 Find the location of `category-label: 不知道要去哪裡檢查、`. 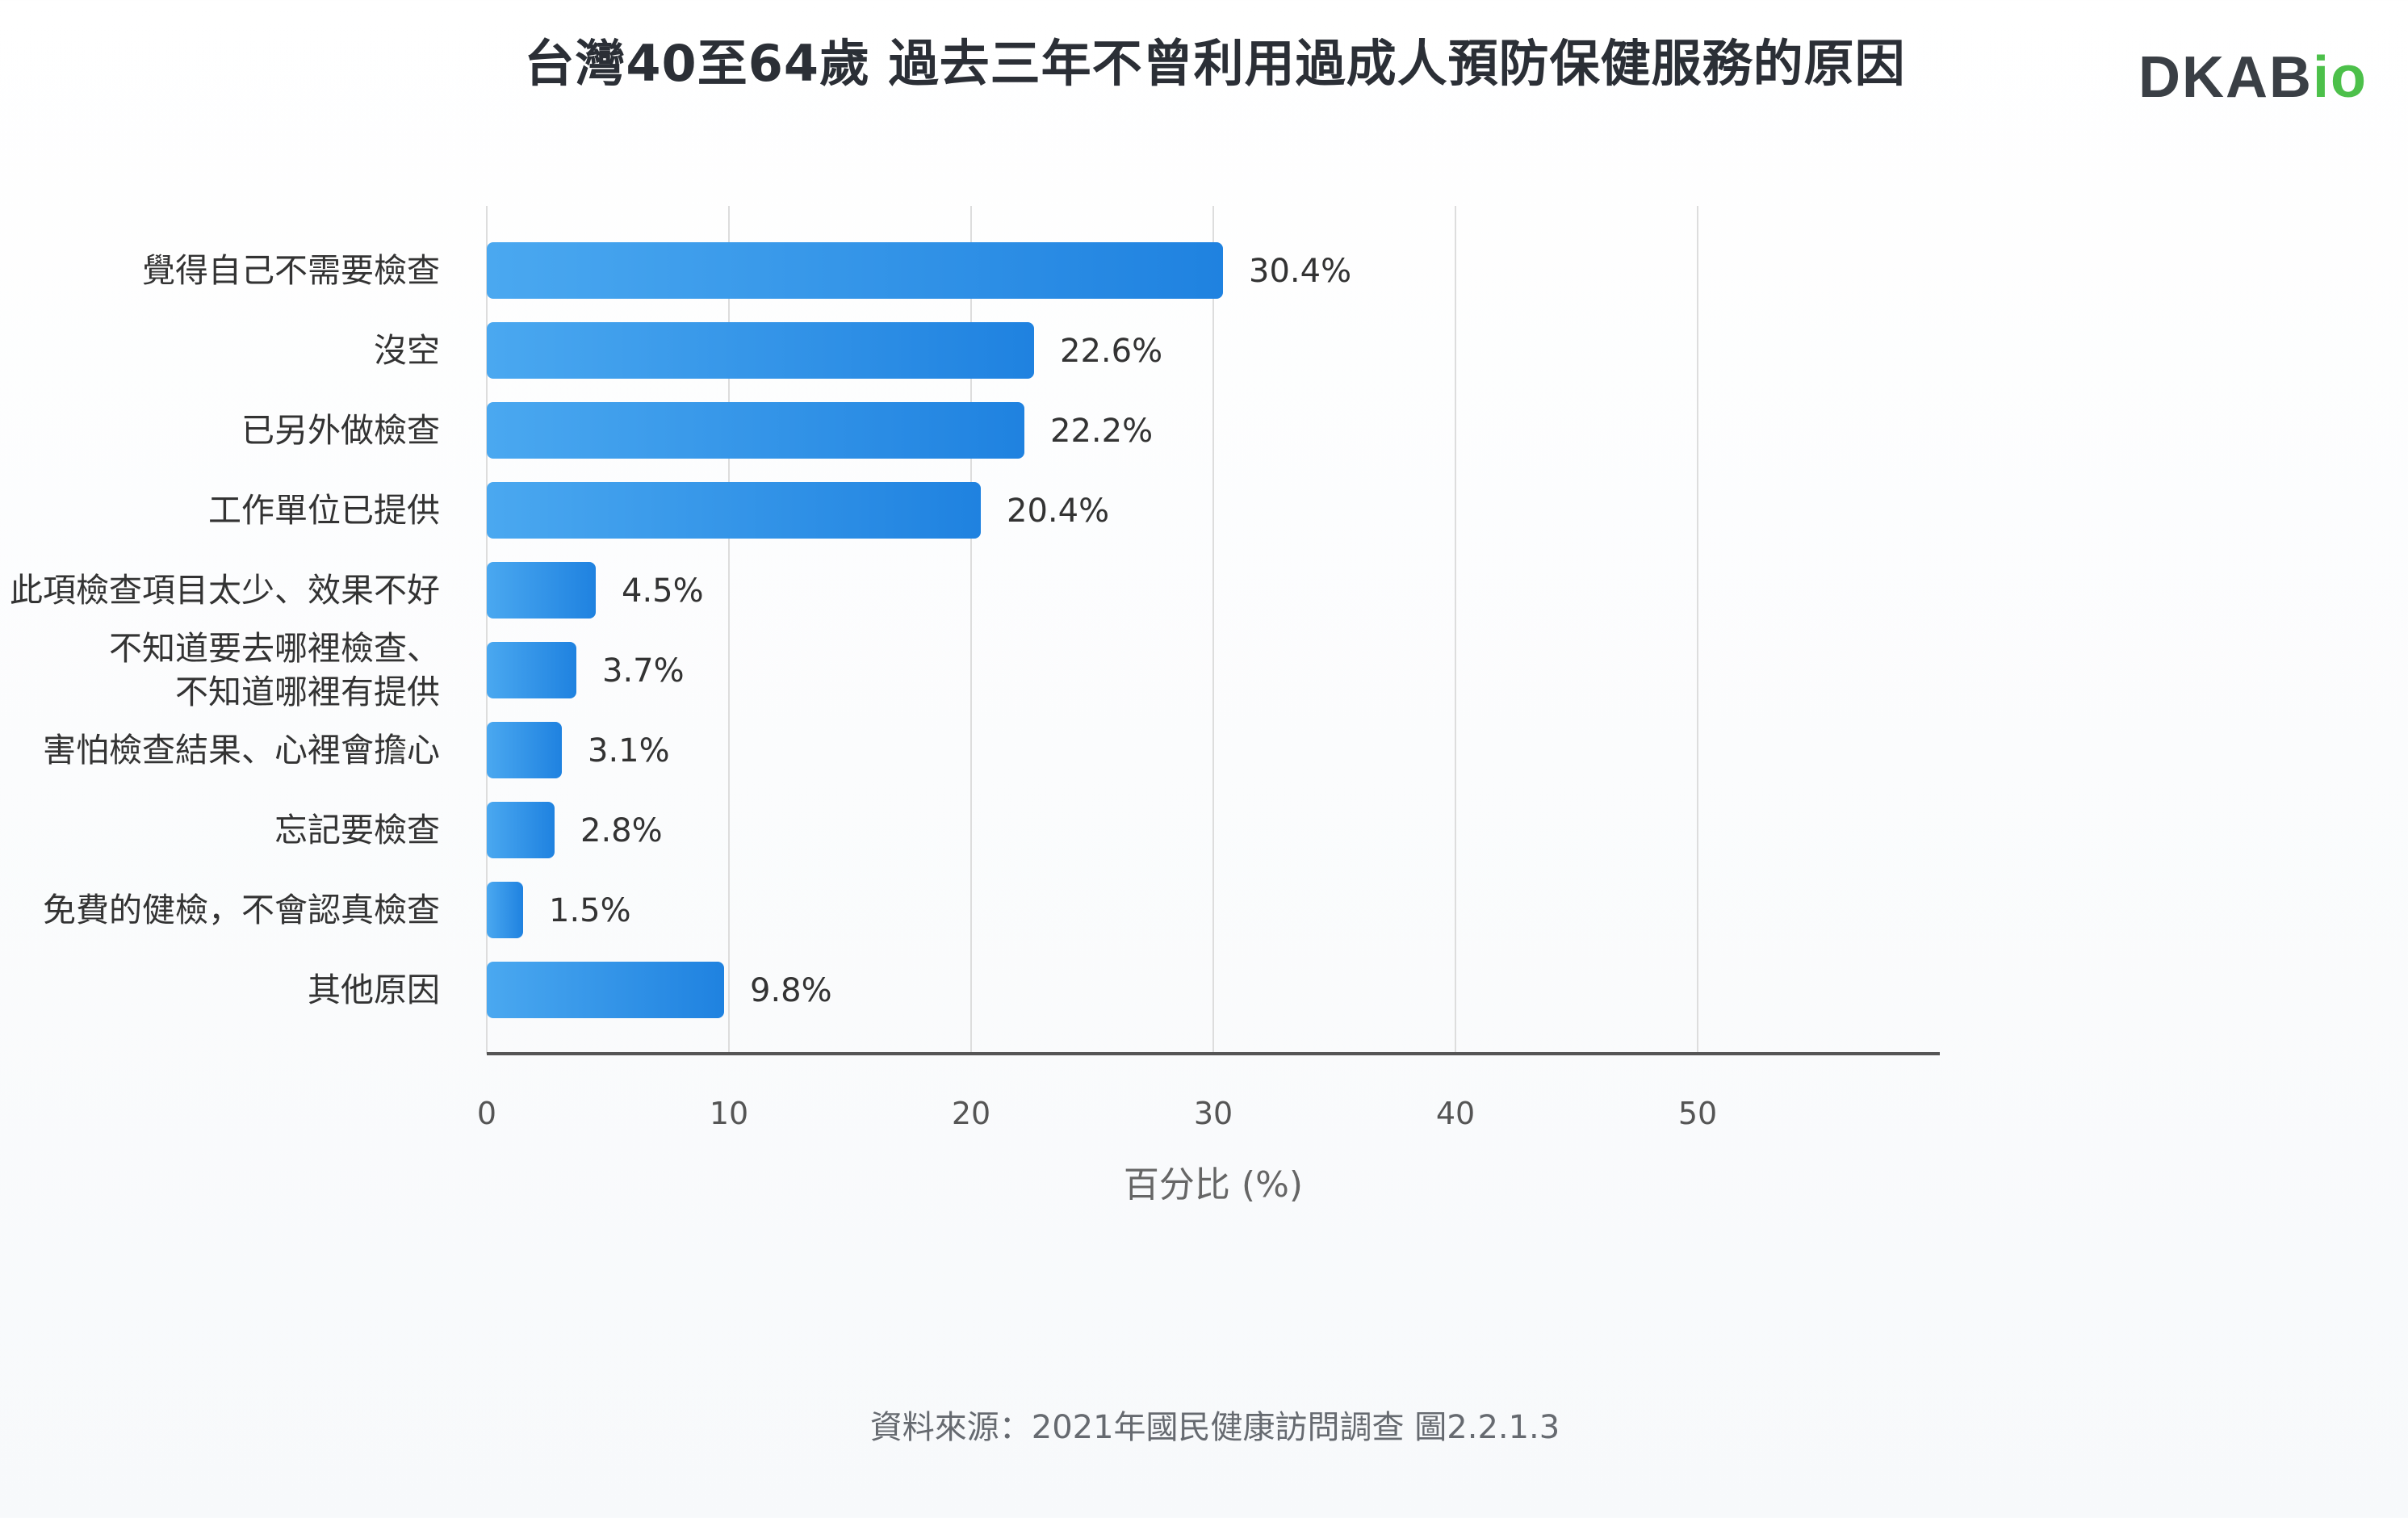

category-label: 不知道要去哪裡檢查、 is located at coordinates (274, 648).